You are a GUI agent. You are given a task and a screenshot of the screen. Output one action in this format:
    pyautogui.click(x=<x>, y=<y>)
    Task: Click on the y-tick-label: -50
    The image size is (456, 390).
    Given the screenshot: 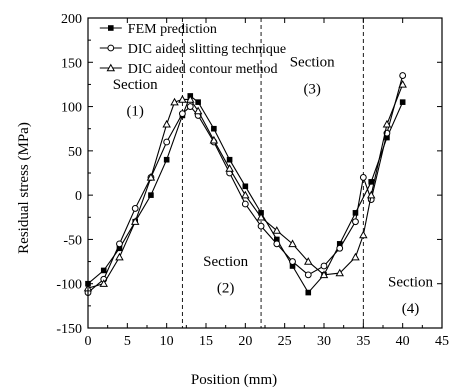 What is the action you would take?
    pyautogui.click(x=72, y=240)
    